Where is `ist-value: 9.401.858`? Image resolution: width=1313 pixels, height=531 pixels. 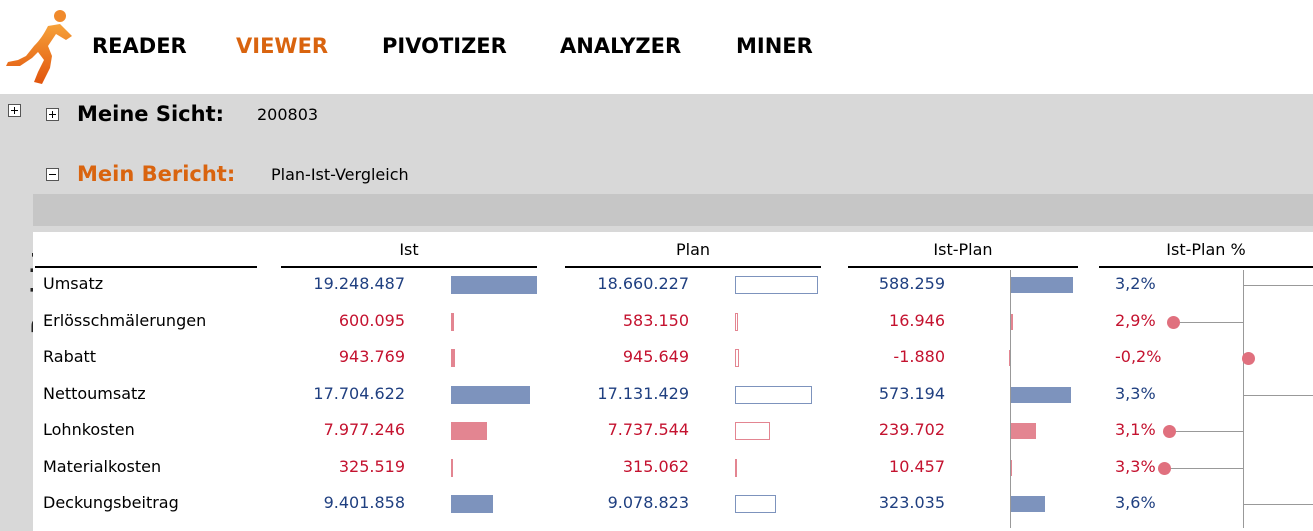
ist-value: 9.401.858 is located at coordinates (364, 502).